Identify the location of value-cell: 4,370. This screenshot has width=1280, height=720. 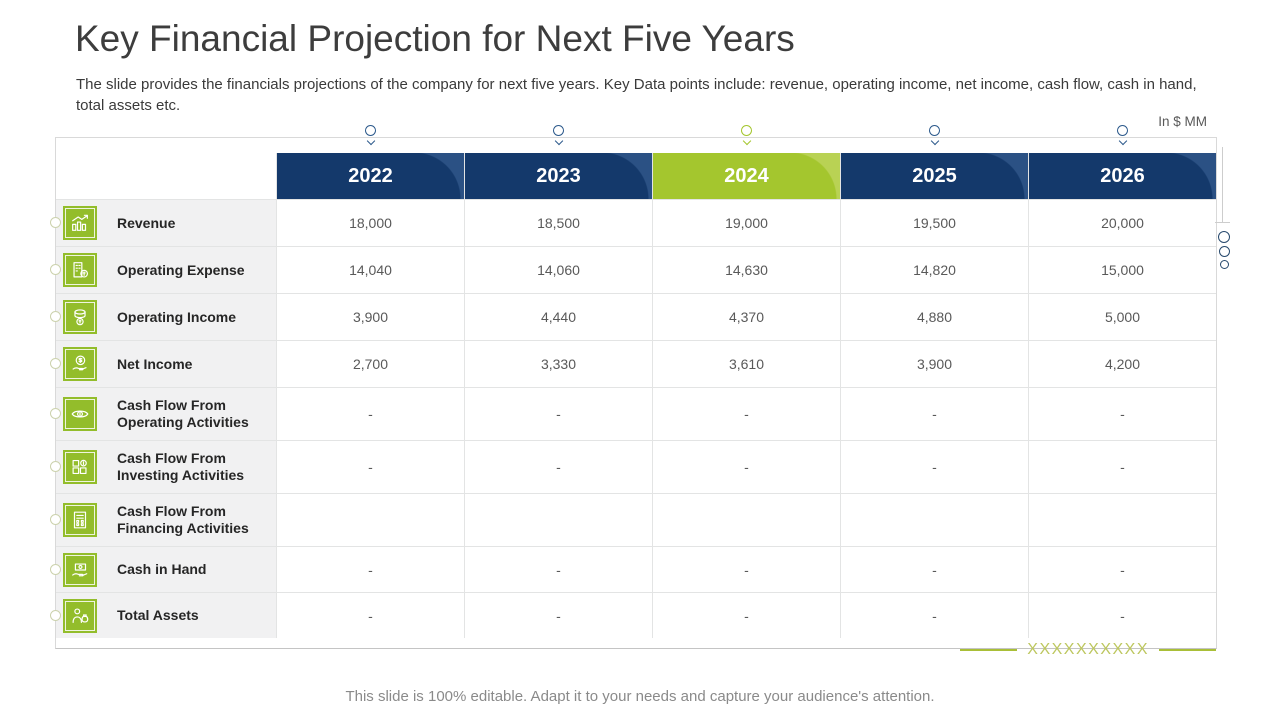
(746, 317).